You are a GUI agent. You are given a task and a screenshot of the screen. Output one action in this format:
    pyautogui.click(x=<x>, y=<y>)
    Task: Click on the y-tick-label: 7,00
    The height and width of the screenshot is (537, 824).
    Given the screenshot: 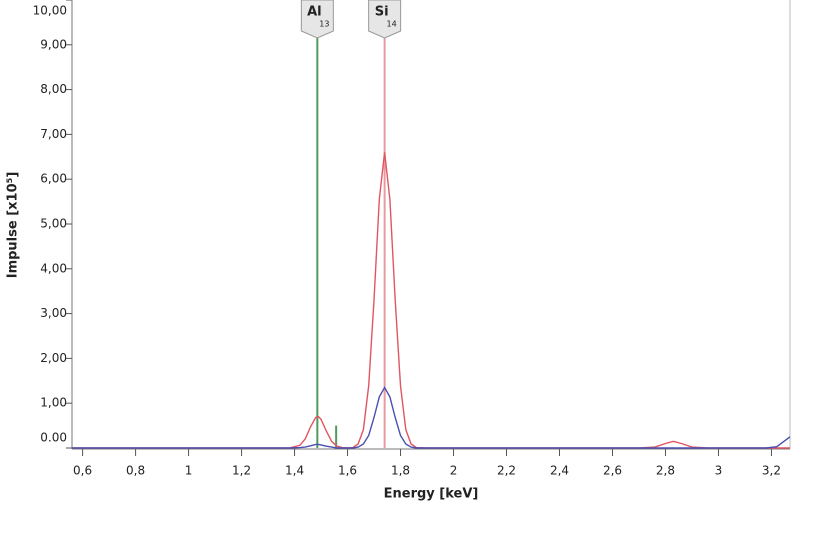 What is the action you would take?
    pyautogui.click(x=53, y=134)
    